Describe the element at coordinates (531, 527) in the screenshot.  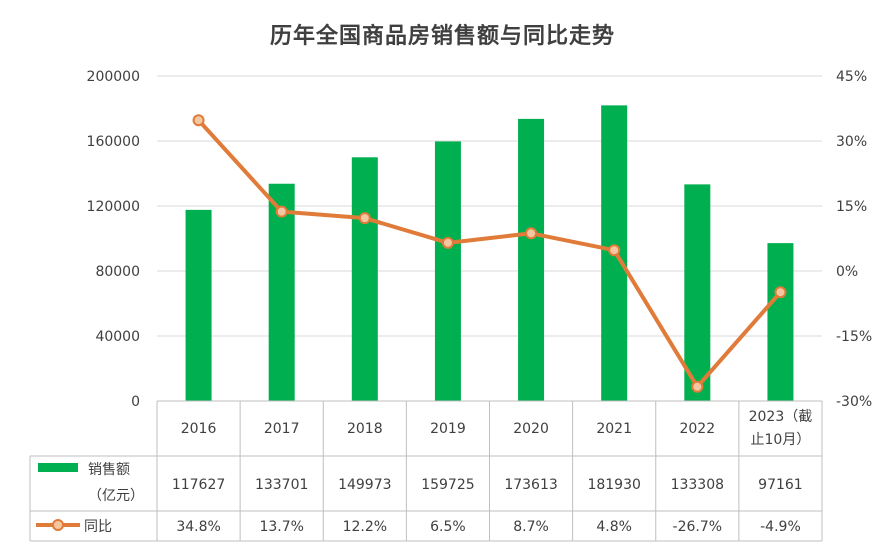
I see `data-label-yoy: 8.7%` at that location.